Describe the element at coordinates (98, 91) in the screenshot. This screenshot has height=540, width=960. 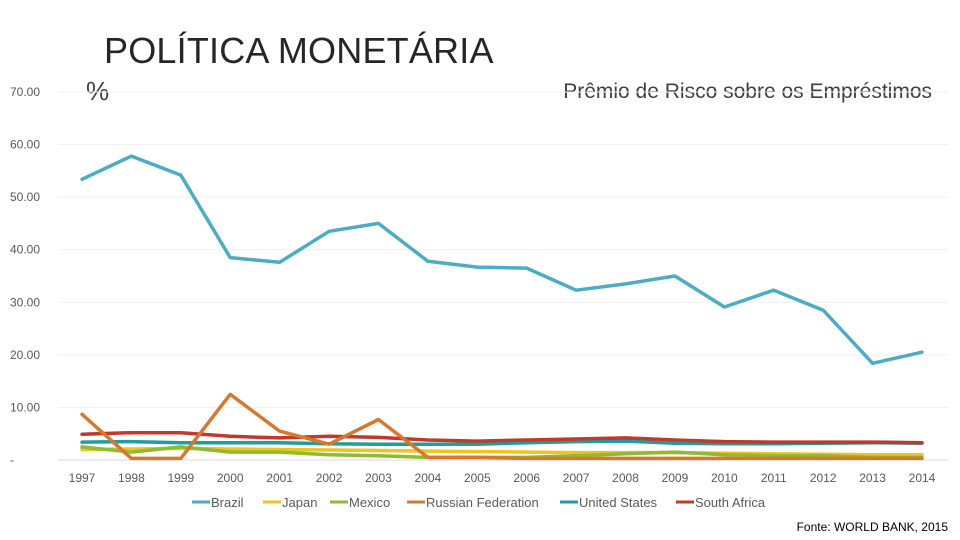
I see `y-axis-label: %` at that location.